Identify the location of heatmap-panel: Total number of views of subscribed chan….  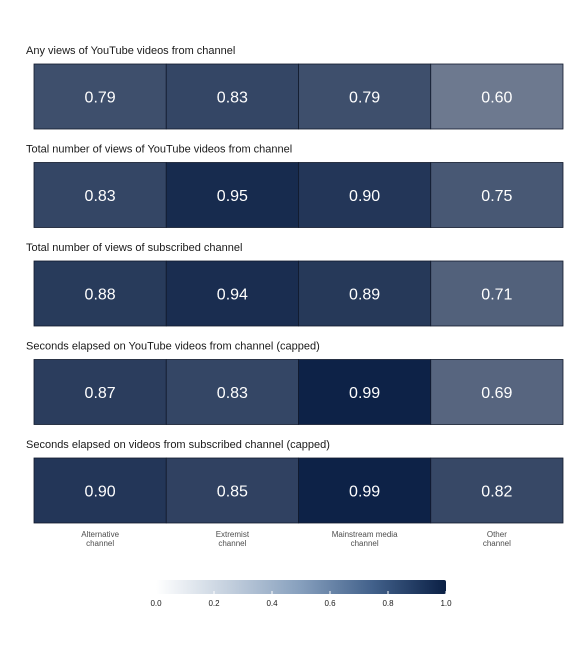
(295, 284).